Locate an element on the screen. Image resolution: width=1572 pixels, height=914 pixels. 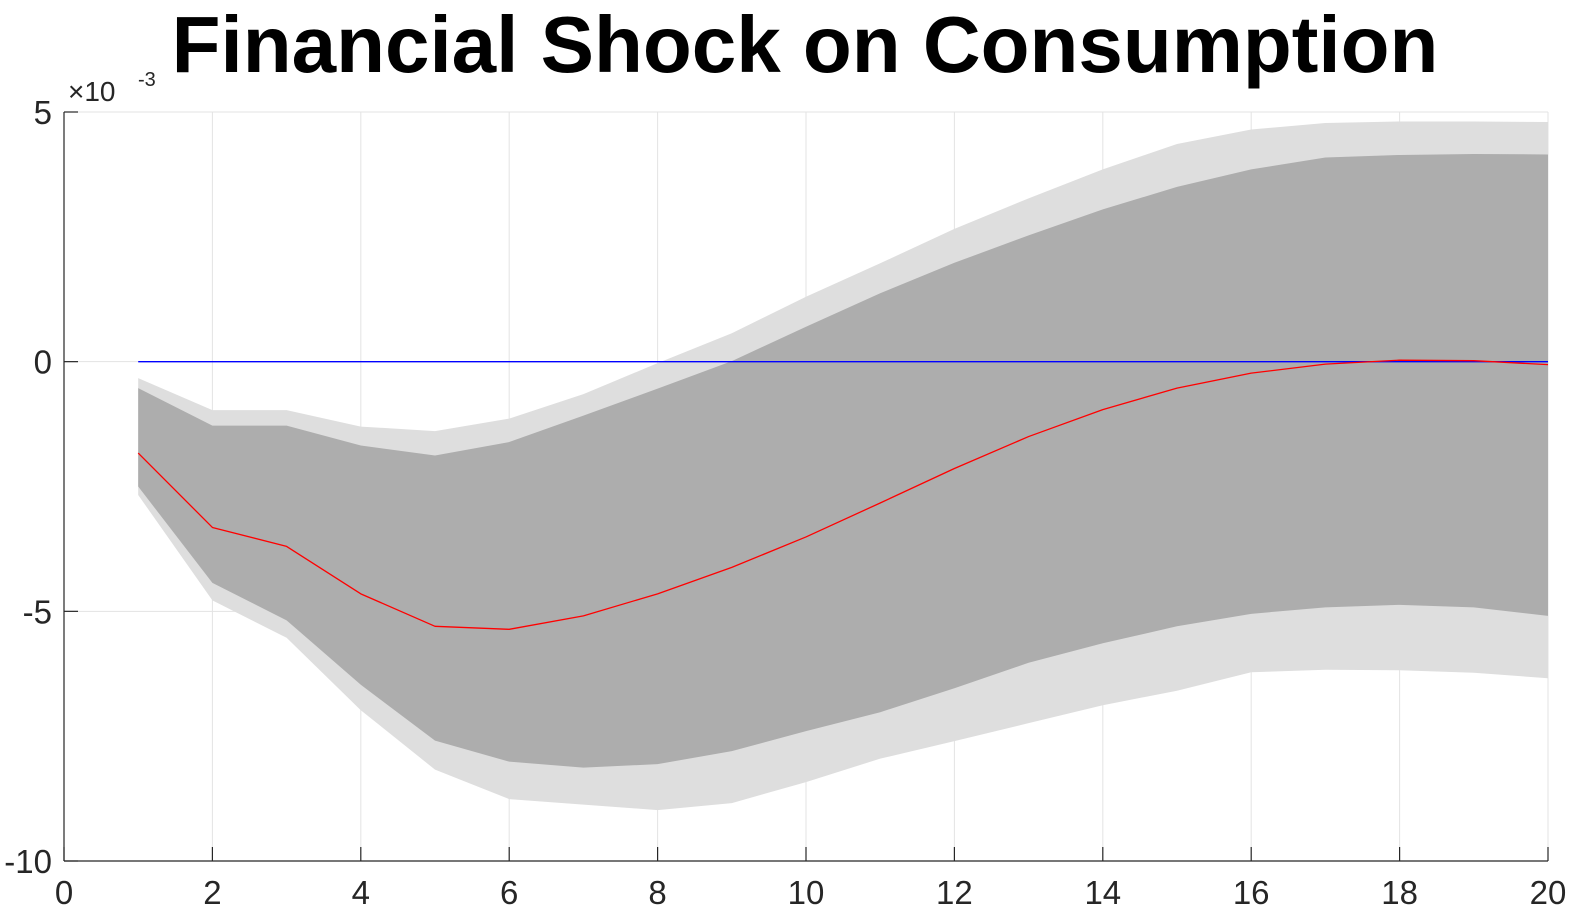
y-tick-labels: -10 -5 0 5 is located at coordinates (28, 487).